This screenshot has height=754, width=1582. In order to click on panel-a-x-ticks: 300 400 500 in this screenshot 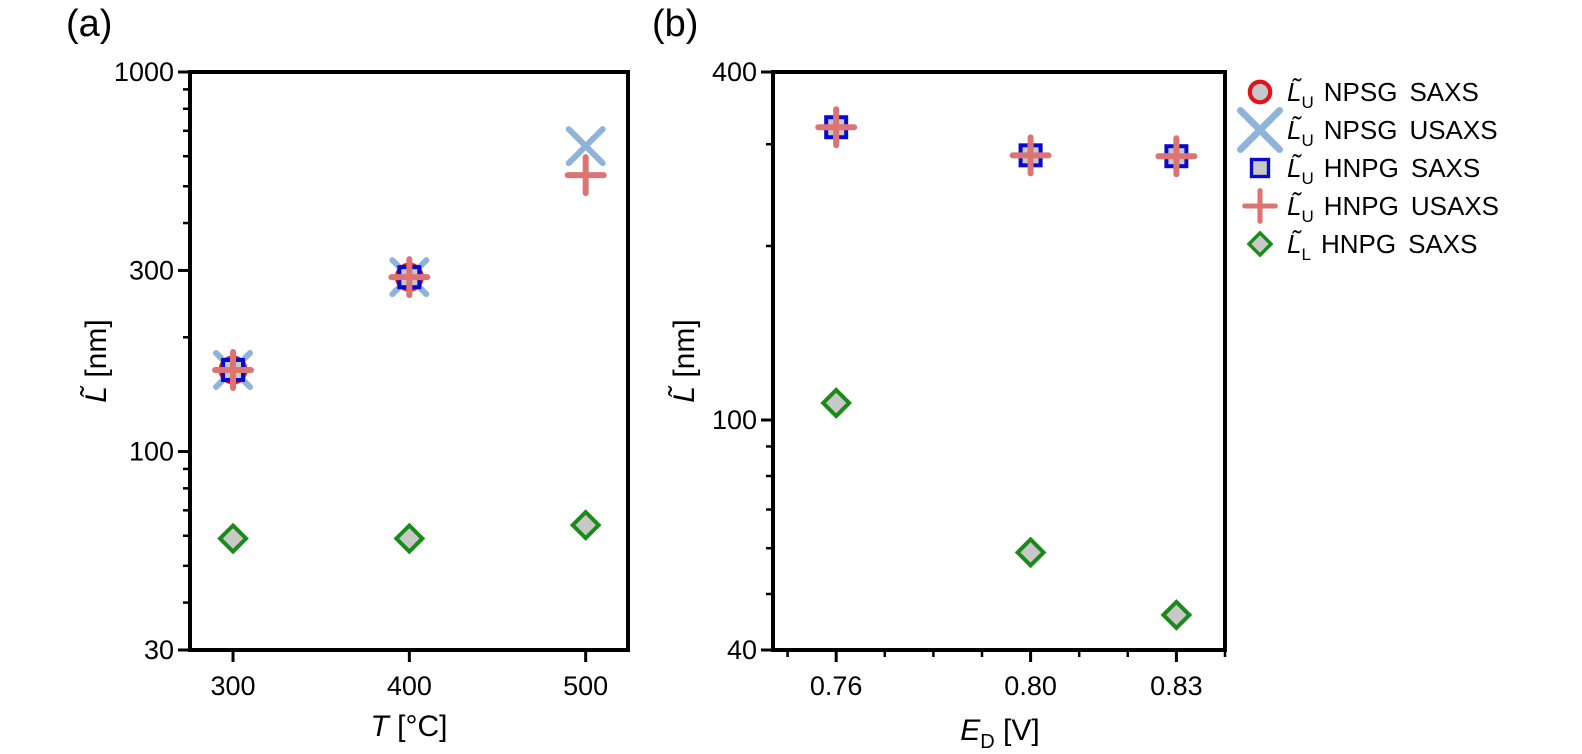, I will do `click(409, 675)`.